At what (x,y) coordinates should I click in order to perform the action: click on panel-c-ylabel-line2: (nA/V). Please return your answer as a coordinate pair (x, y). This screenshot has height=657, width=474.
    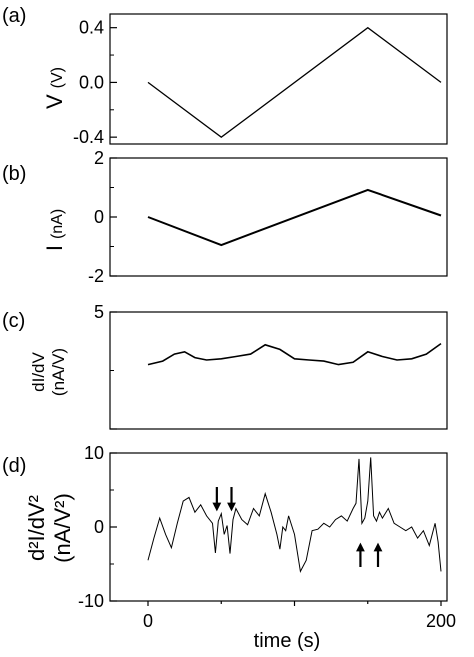
    Looking at the image, I should click on (58, 372).